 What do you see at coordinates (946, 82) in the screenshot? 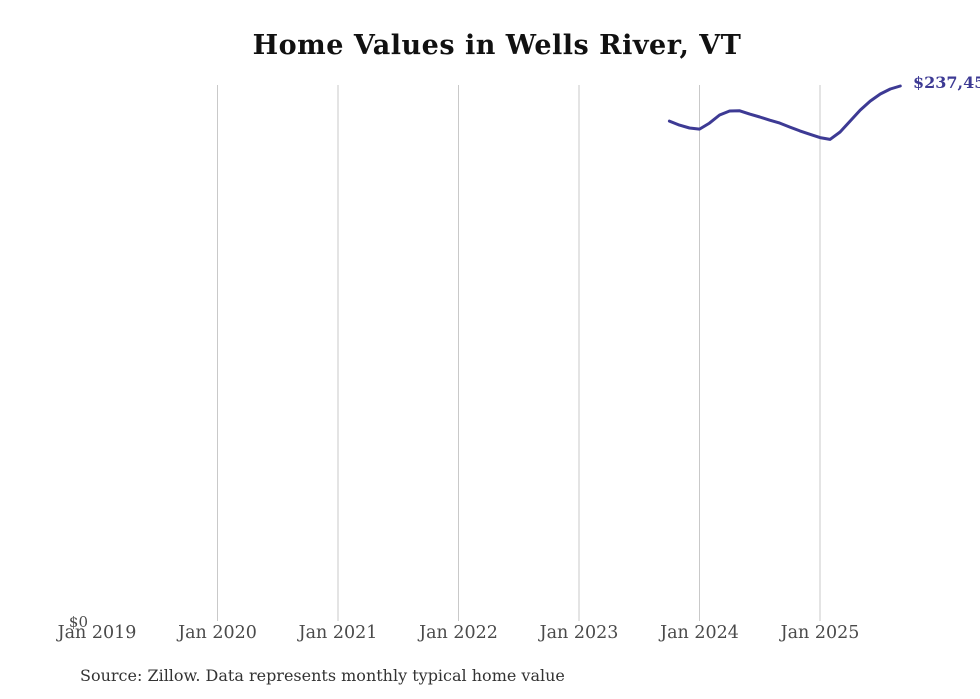
I see `latest-value-label: $237,45` at bounding box center [946, 82].